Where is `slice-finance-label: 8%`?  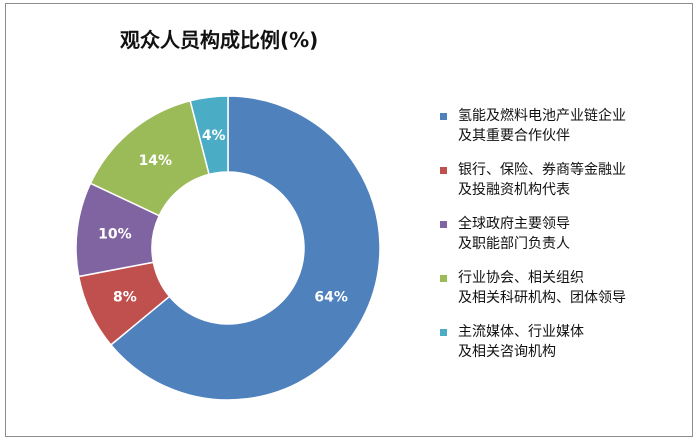 slice-finance-label: 8% is located at coordinates (125, 298).